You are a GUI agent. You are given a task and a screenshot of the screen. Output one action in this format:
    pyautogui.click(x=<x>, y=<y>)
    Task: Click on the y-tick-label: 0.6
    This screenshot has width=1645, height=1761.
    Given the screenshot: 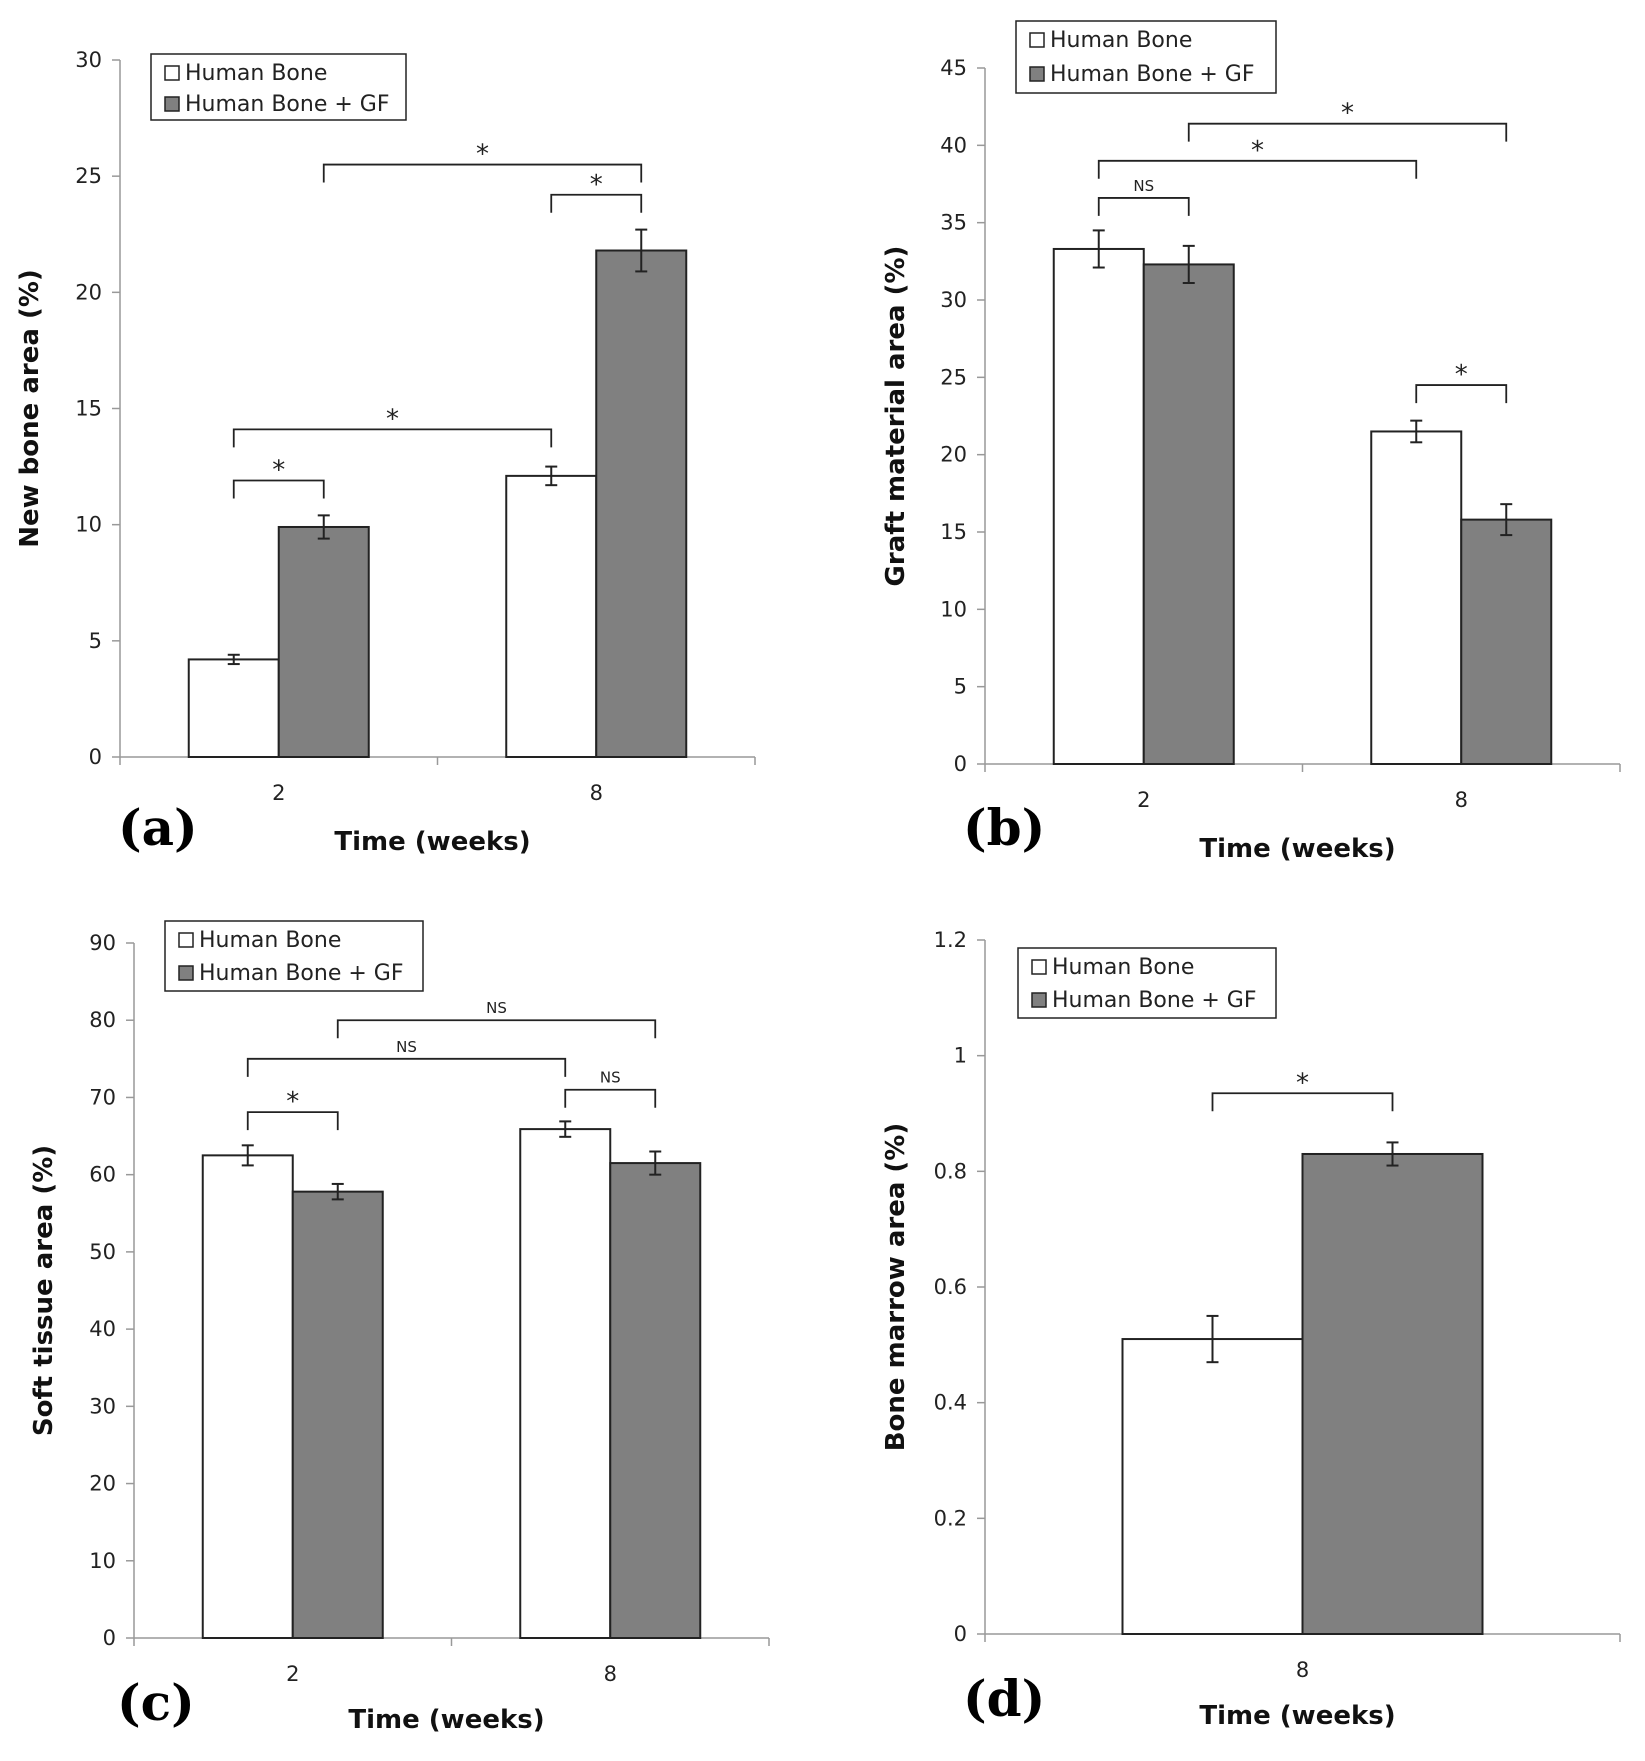 What is the action you would take?
    pyautogui.click(x=950, y=1287)
    